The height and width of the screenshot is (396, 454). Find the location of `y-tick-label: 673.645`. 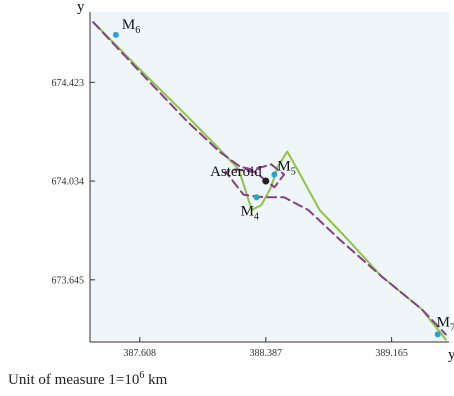

y-tick-label: 673.645 is located at coordinates (68, 280).